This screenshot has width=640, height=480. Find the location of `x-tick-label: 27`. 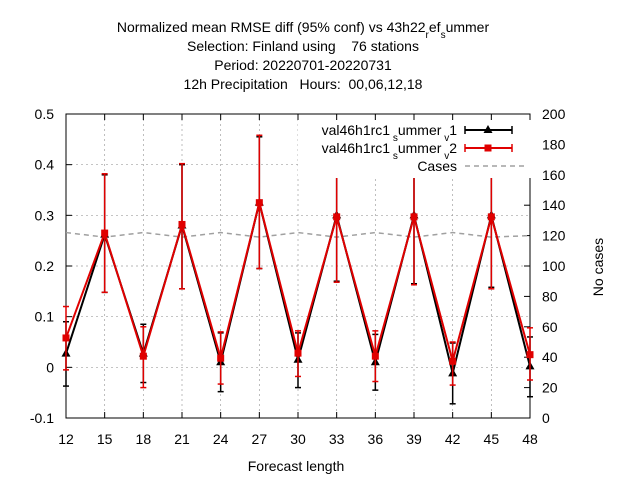

x-tick-label: 27 is located at coordinates (260, 439).